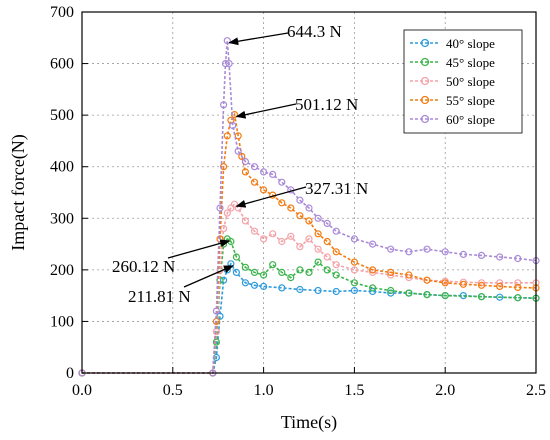 This screenshot has width=550, height=440. I want to click on x-tick-label: 0.0, so click(82, 390).